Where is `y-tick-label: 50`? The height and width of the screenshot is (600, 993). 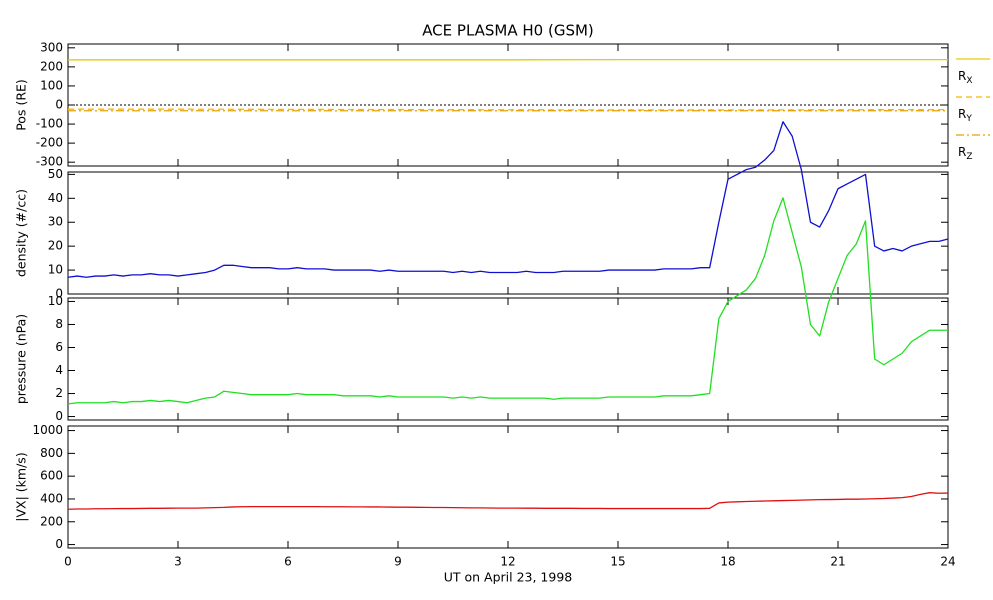 y-tick-label: 50 is located at coordinates (55, 174).